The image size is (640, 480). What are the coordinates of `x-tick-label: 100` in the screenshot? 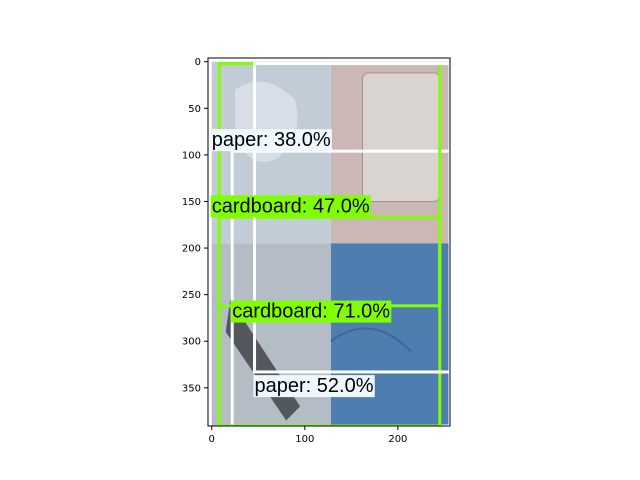 It's located at (304, 439).